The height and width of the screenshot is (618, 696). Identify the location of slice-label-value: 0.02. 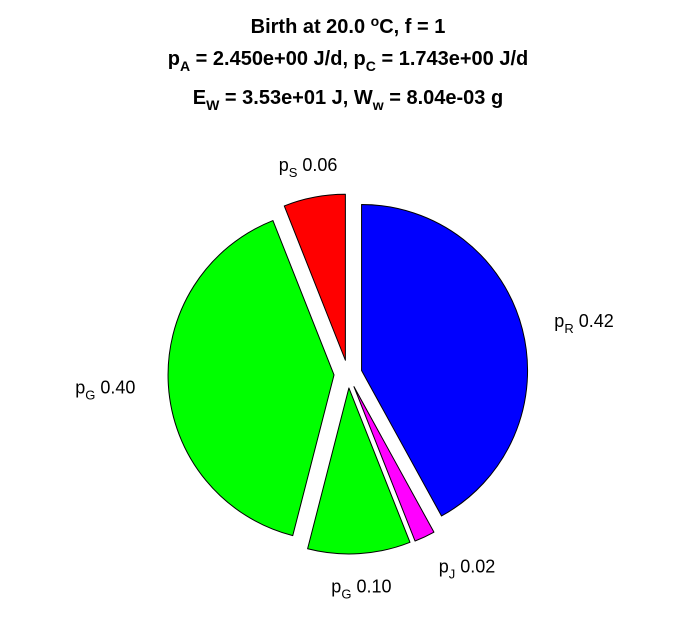
(477, 567).